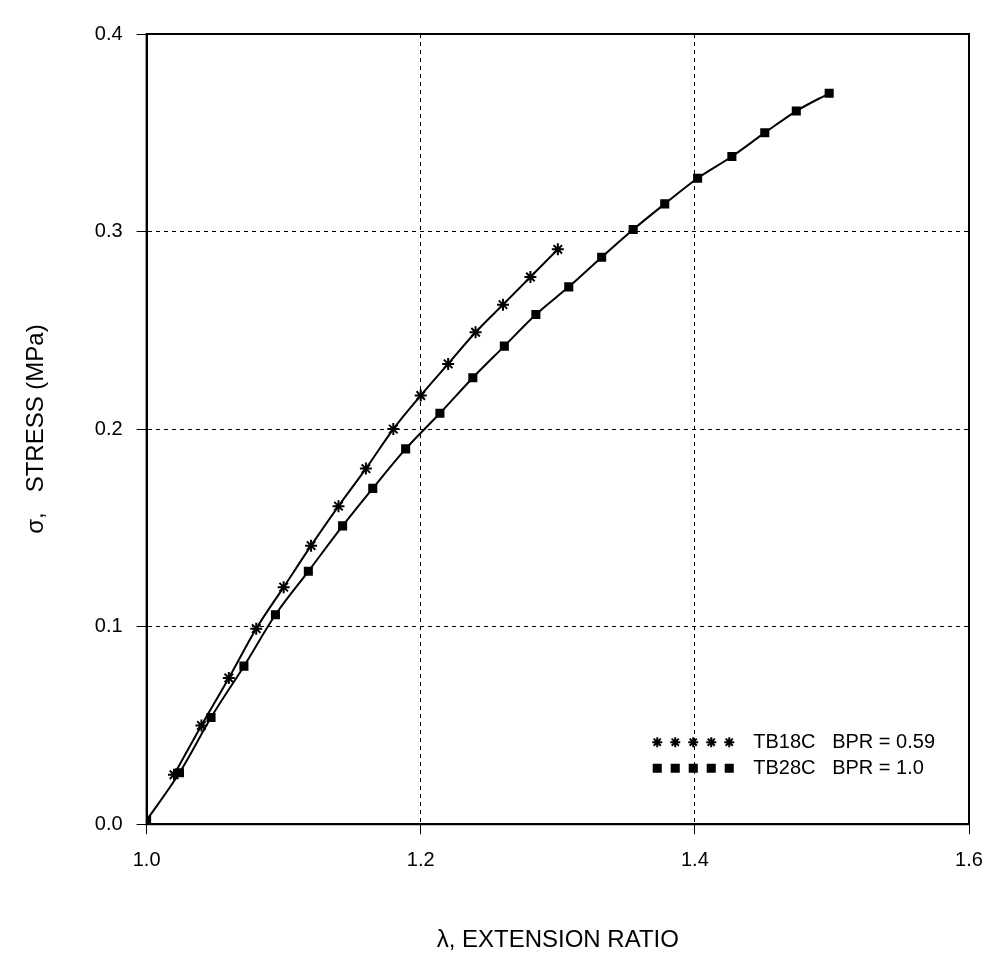 This screenshot has width=1007, height=967. What do you see at coordinates (694, 858) in the screenshot?
I see `x-tick-label: 1.4` at bounding box center [694, 858].